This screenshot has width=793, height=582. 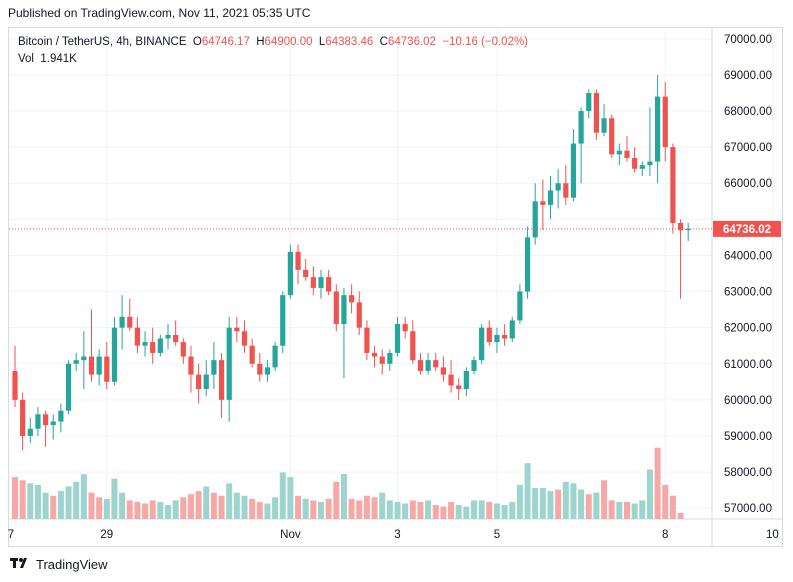 What do you see at coordinates (497, 535) in the screenshot?
I see `time-tick-label: 5` at bounding box center [497, 535].